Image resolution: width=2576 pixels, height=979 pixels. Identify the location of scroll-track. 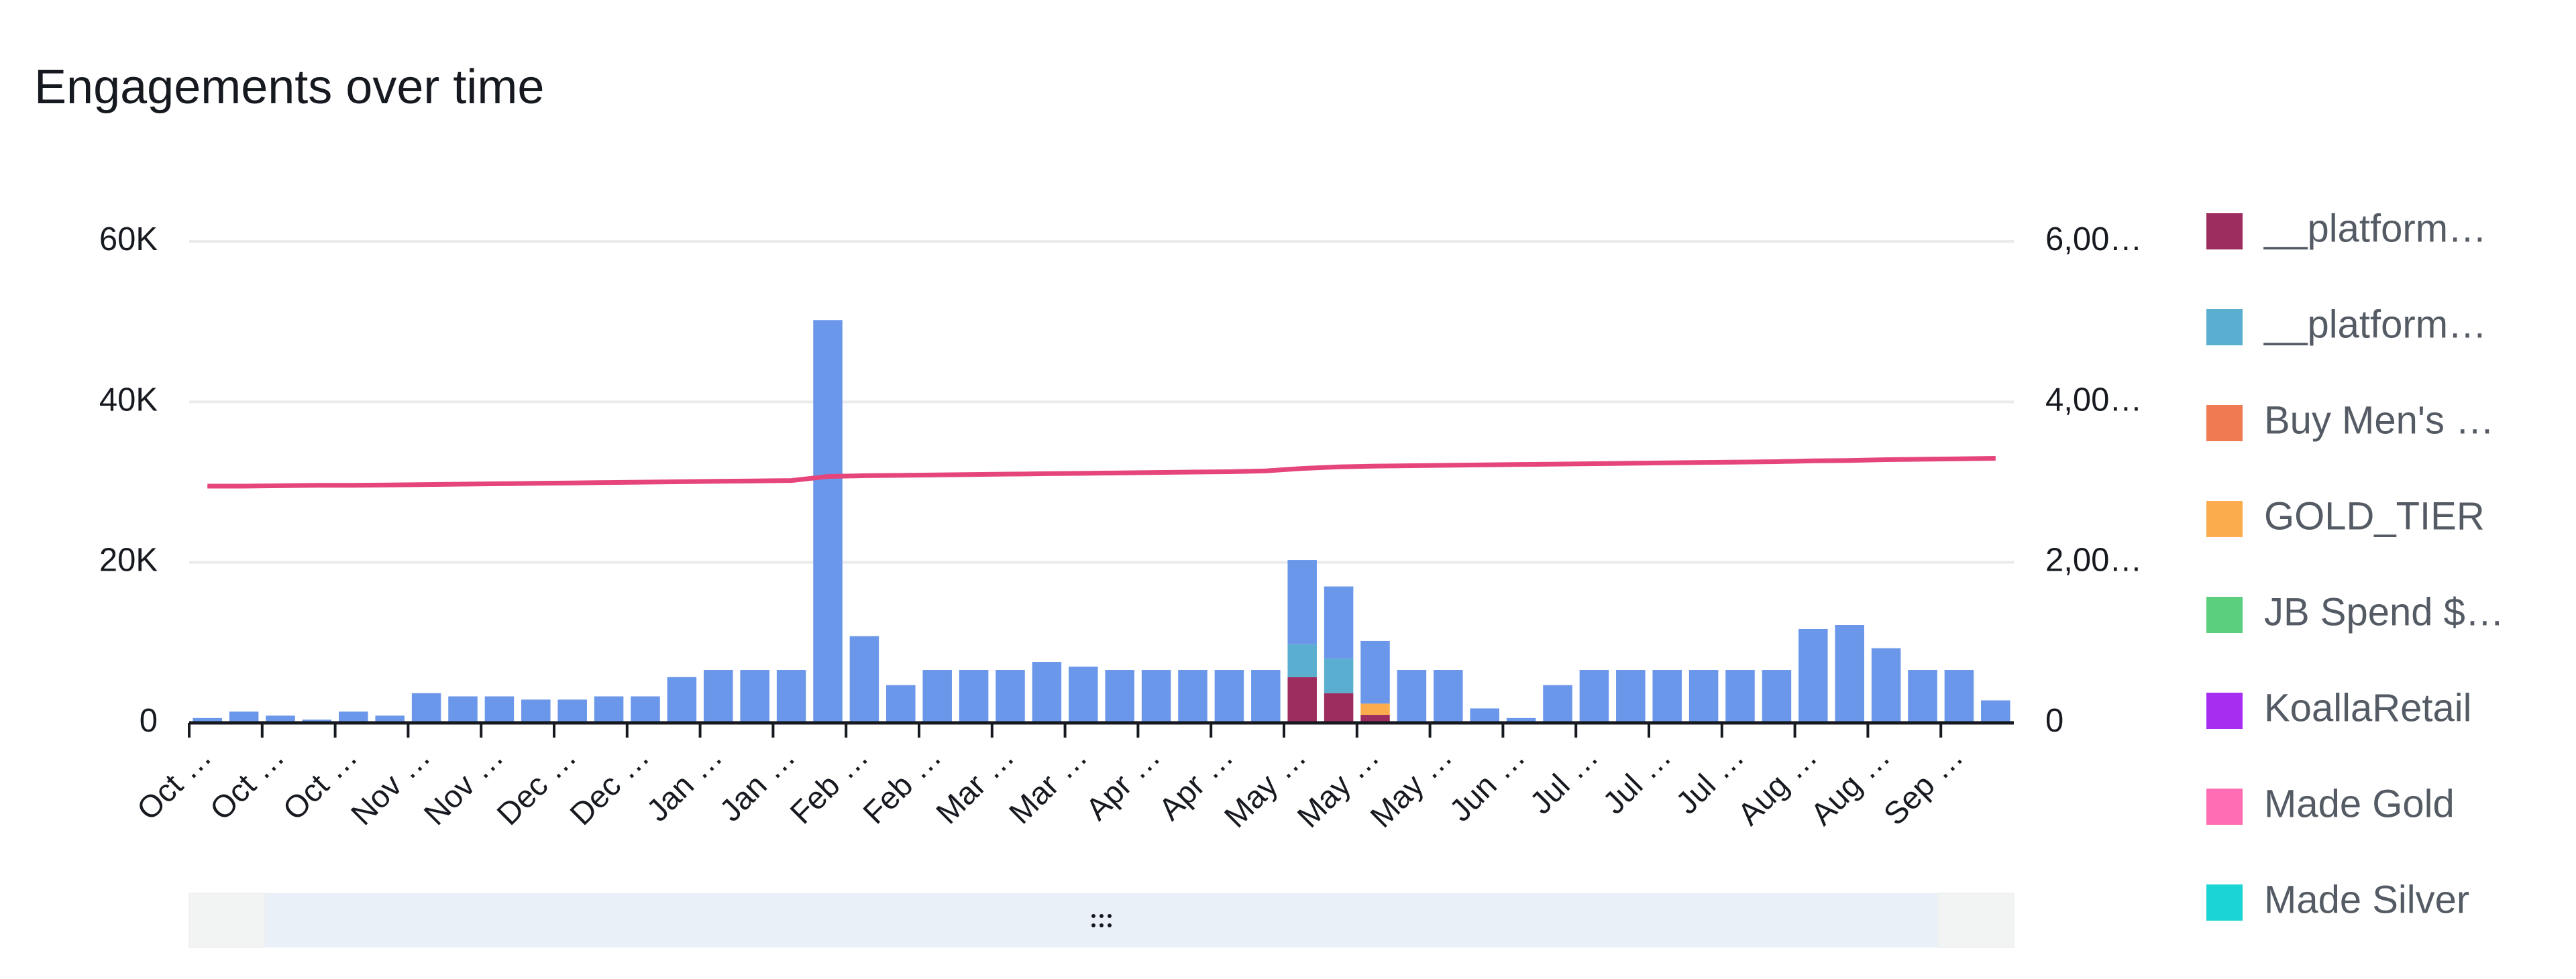
(1101, 920).